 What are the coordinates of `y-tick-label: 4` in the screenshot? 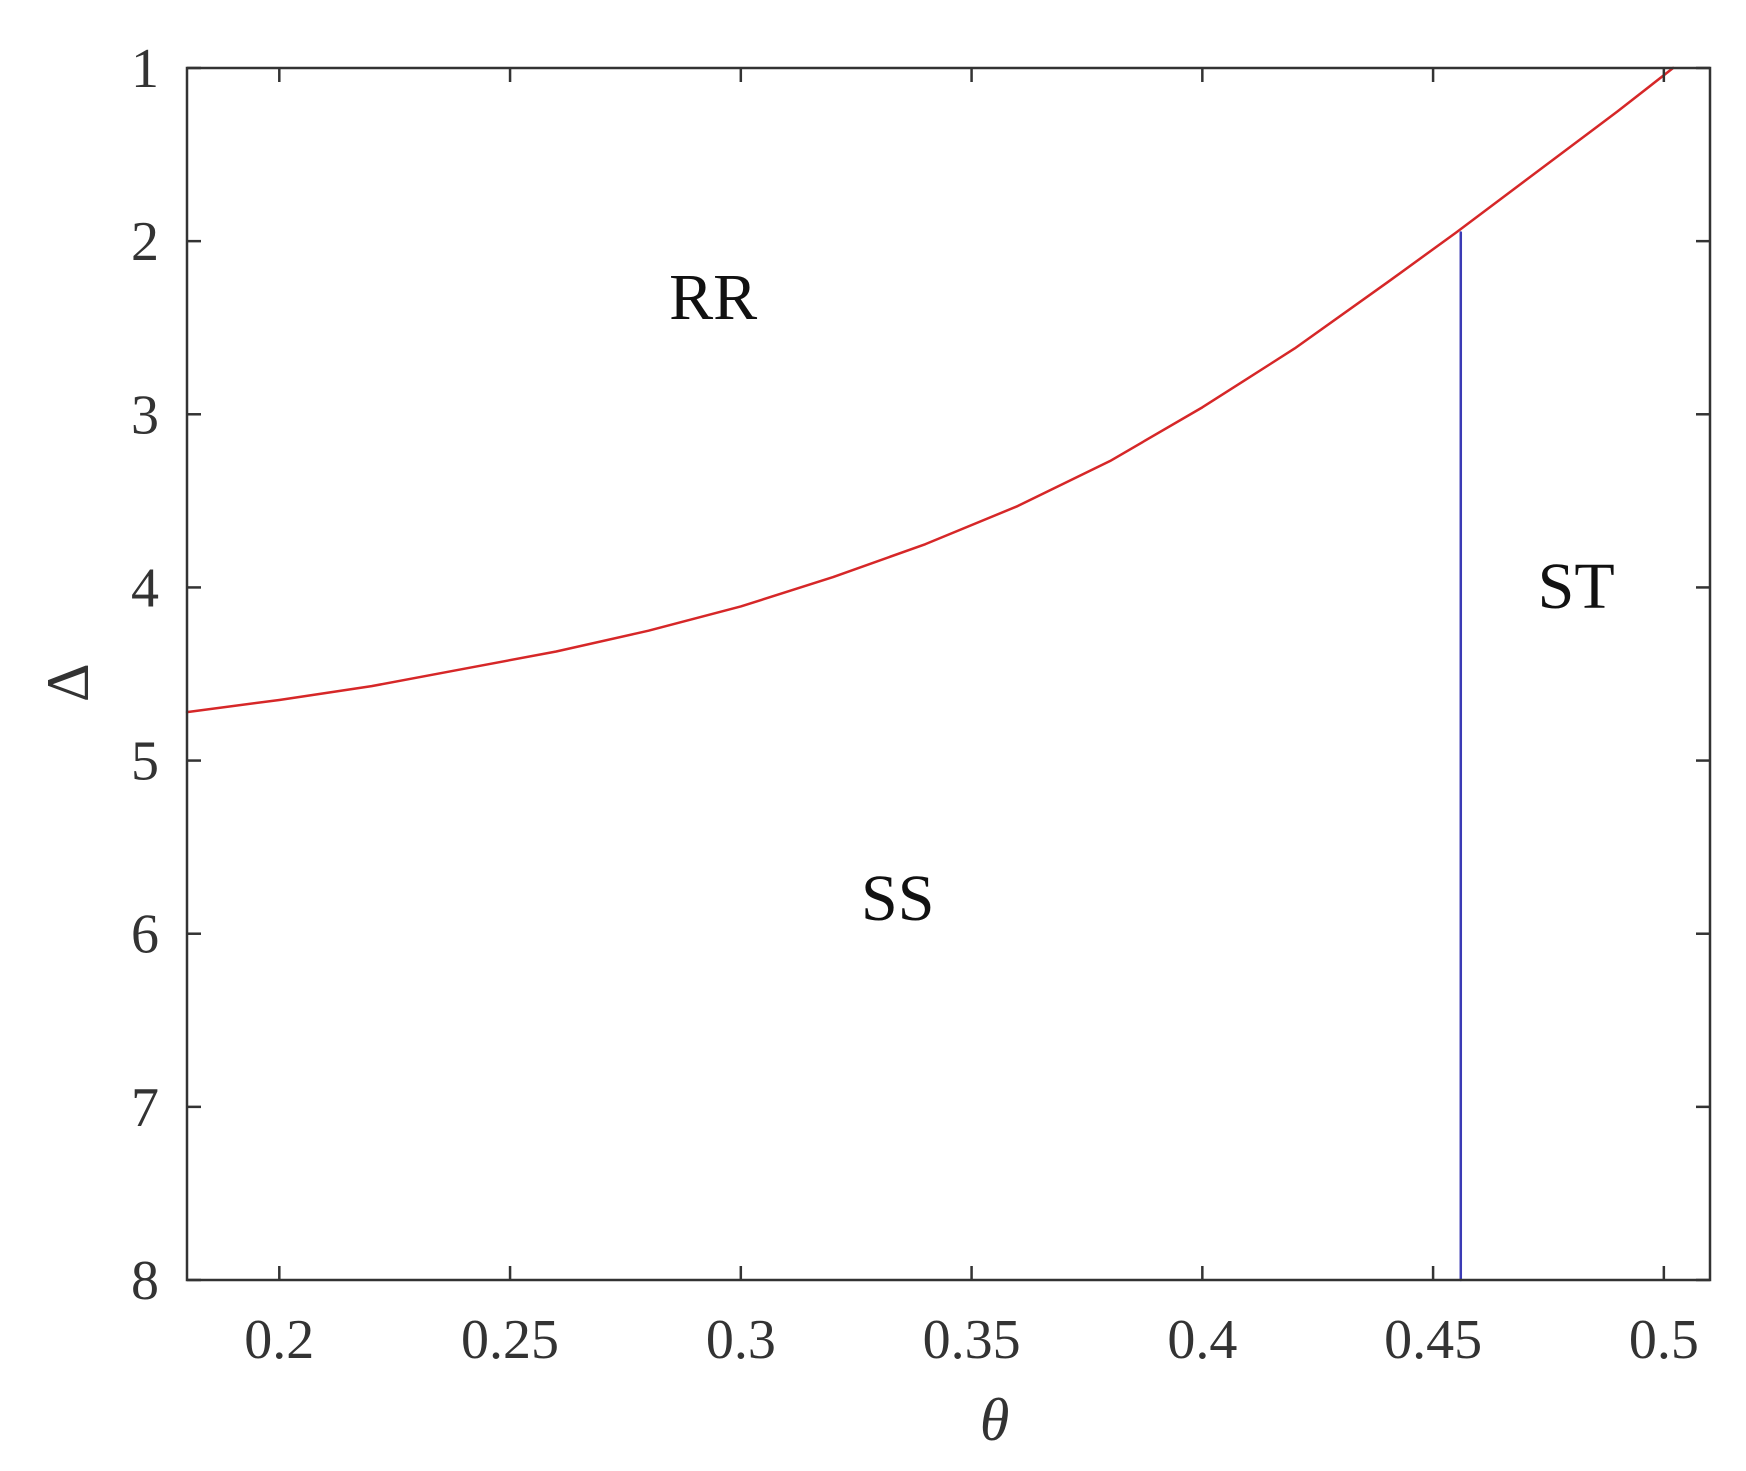 It's located at (145, 588).